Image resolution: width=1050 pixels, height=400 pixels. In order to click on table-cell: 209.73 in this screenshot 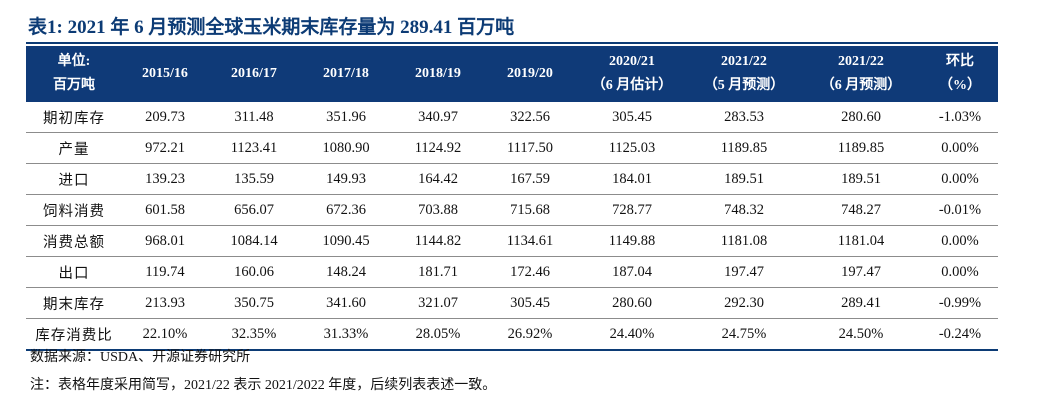, I will do `click(165, 117)`.